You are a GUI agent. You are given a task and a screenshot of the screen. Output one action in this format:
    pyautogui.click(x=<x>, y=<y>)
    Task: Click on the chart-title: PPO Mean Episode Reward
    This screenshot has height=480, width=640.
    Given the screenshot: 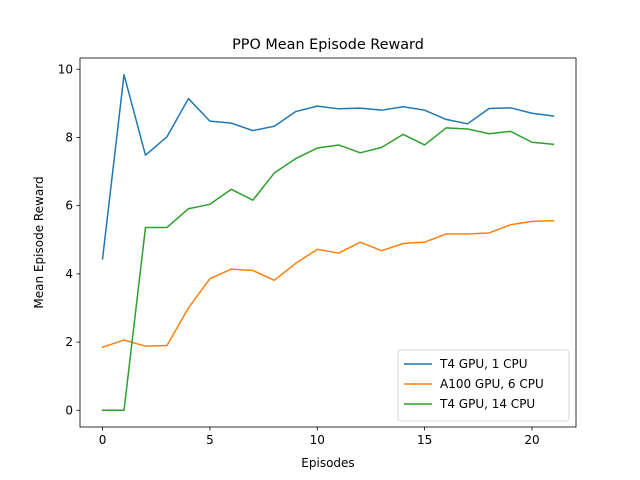 What is the action you would take?
    pyautogui.click(x=328, y=45)
    